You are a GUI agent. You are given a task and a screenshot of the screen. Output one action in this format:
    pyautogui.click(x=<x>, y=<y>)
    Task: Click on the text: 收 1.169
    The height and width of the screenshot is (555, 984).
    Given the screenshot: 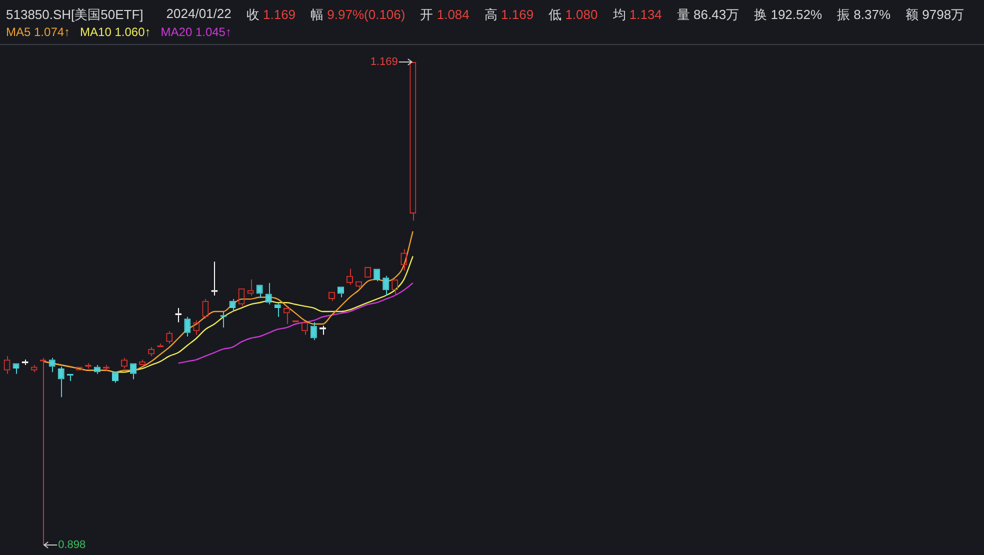 What is the action you would take?
    pyautogui.click(x=271, y=15)
    